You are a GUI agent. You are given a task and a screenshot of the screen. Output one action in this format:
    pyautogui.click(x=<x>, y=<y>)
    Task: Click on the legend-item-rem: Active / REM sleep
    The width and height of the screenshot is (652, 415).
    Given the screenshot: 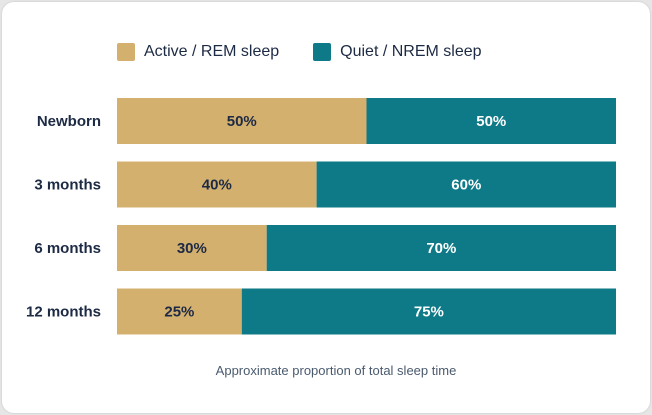 What is the action you would take?
    pyautogui.click(x=198, y=52)
    